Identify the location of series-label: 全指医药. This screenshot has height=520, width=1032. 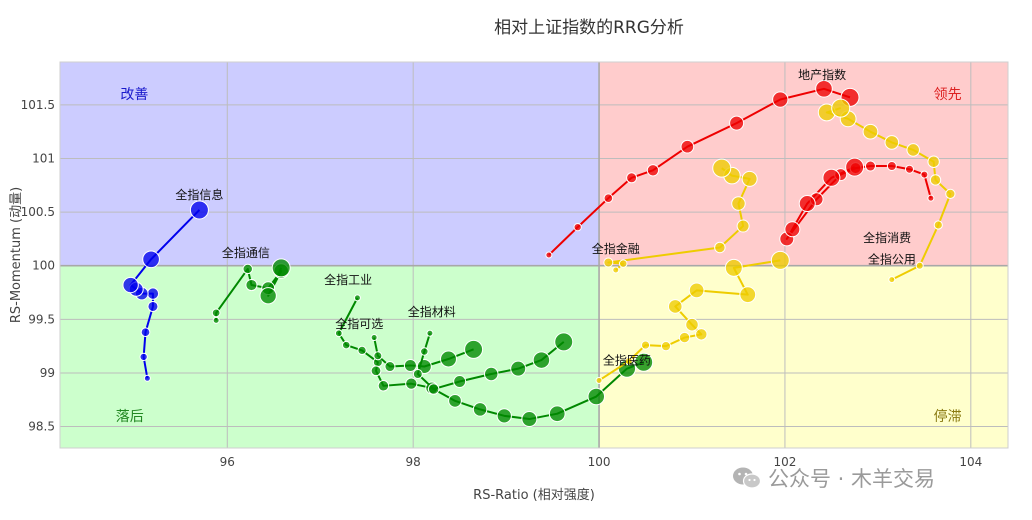
(627, 359).